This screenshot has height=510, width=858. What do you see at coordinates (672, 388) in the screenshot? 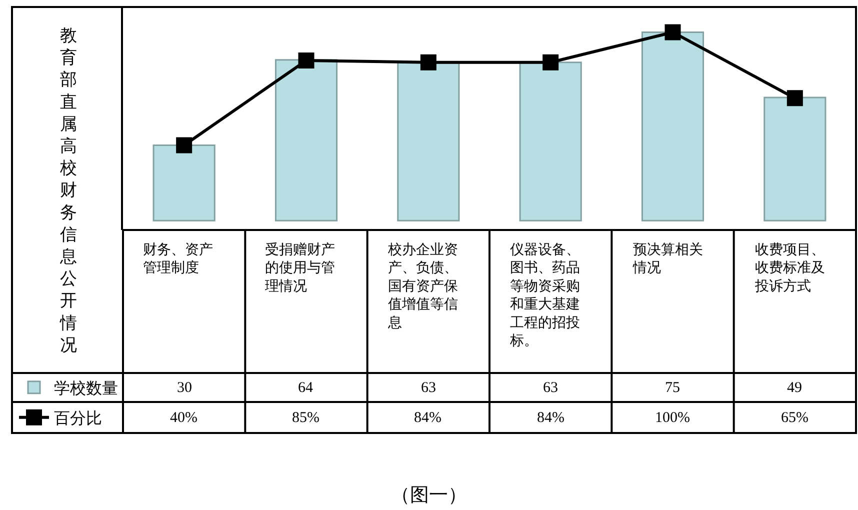
I see `data-label: 75` at bounding box center [672, 388].